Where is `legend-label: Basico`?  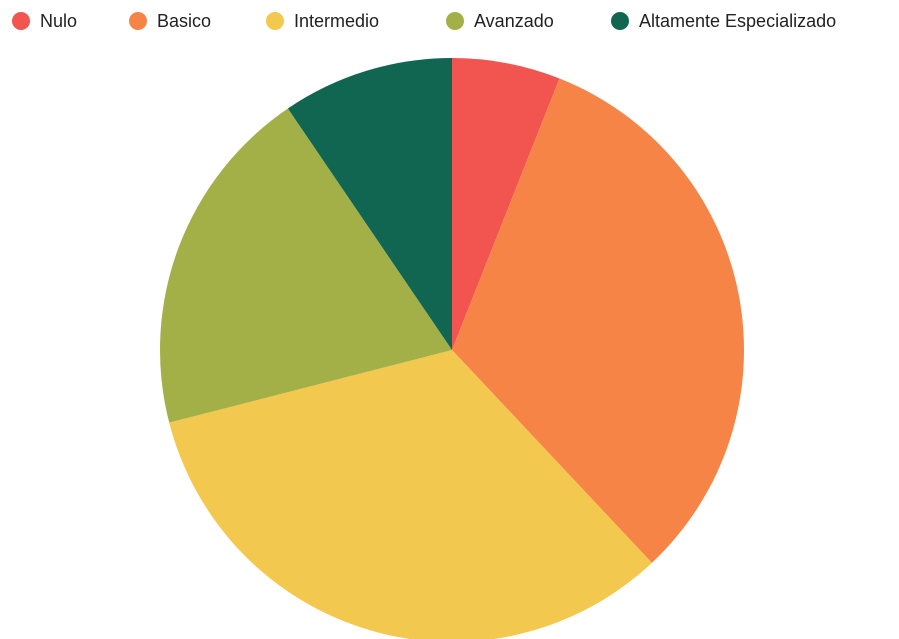 legend-label: Basico is located at coordinates (184, 21).